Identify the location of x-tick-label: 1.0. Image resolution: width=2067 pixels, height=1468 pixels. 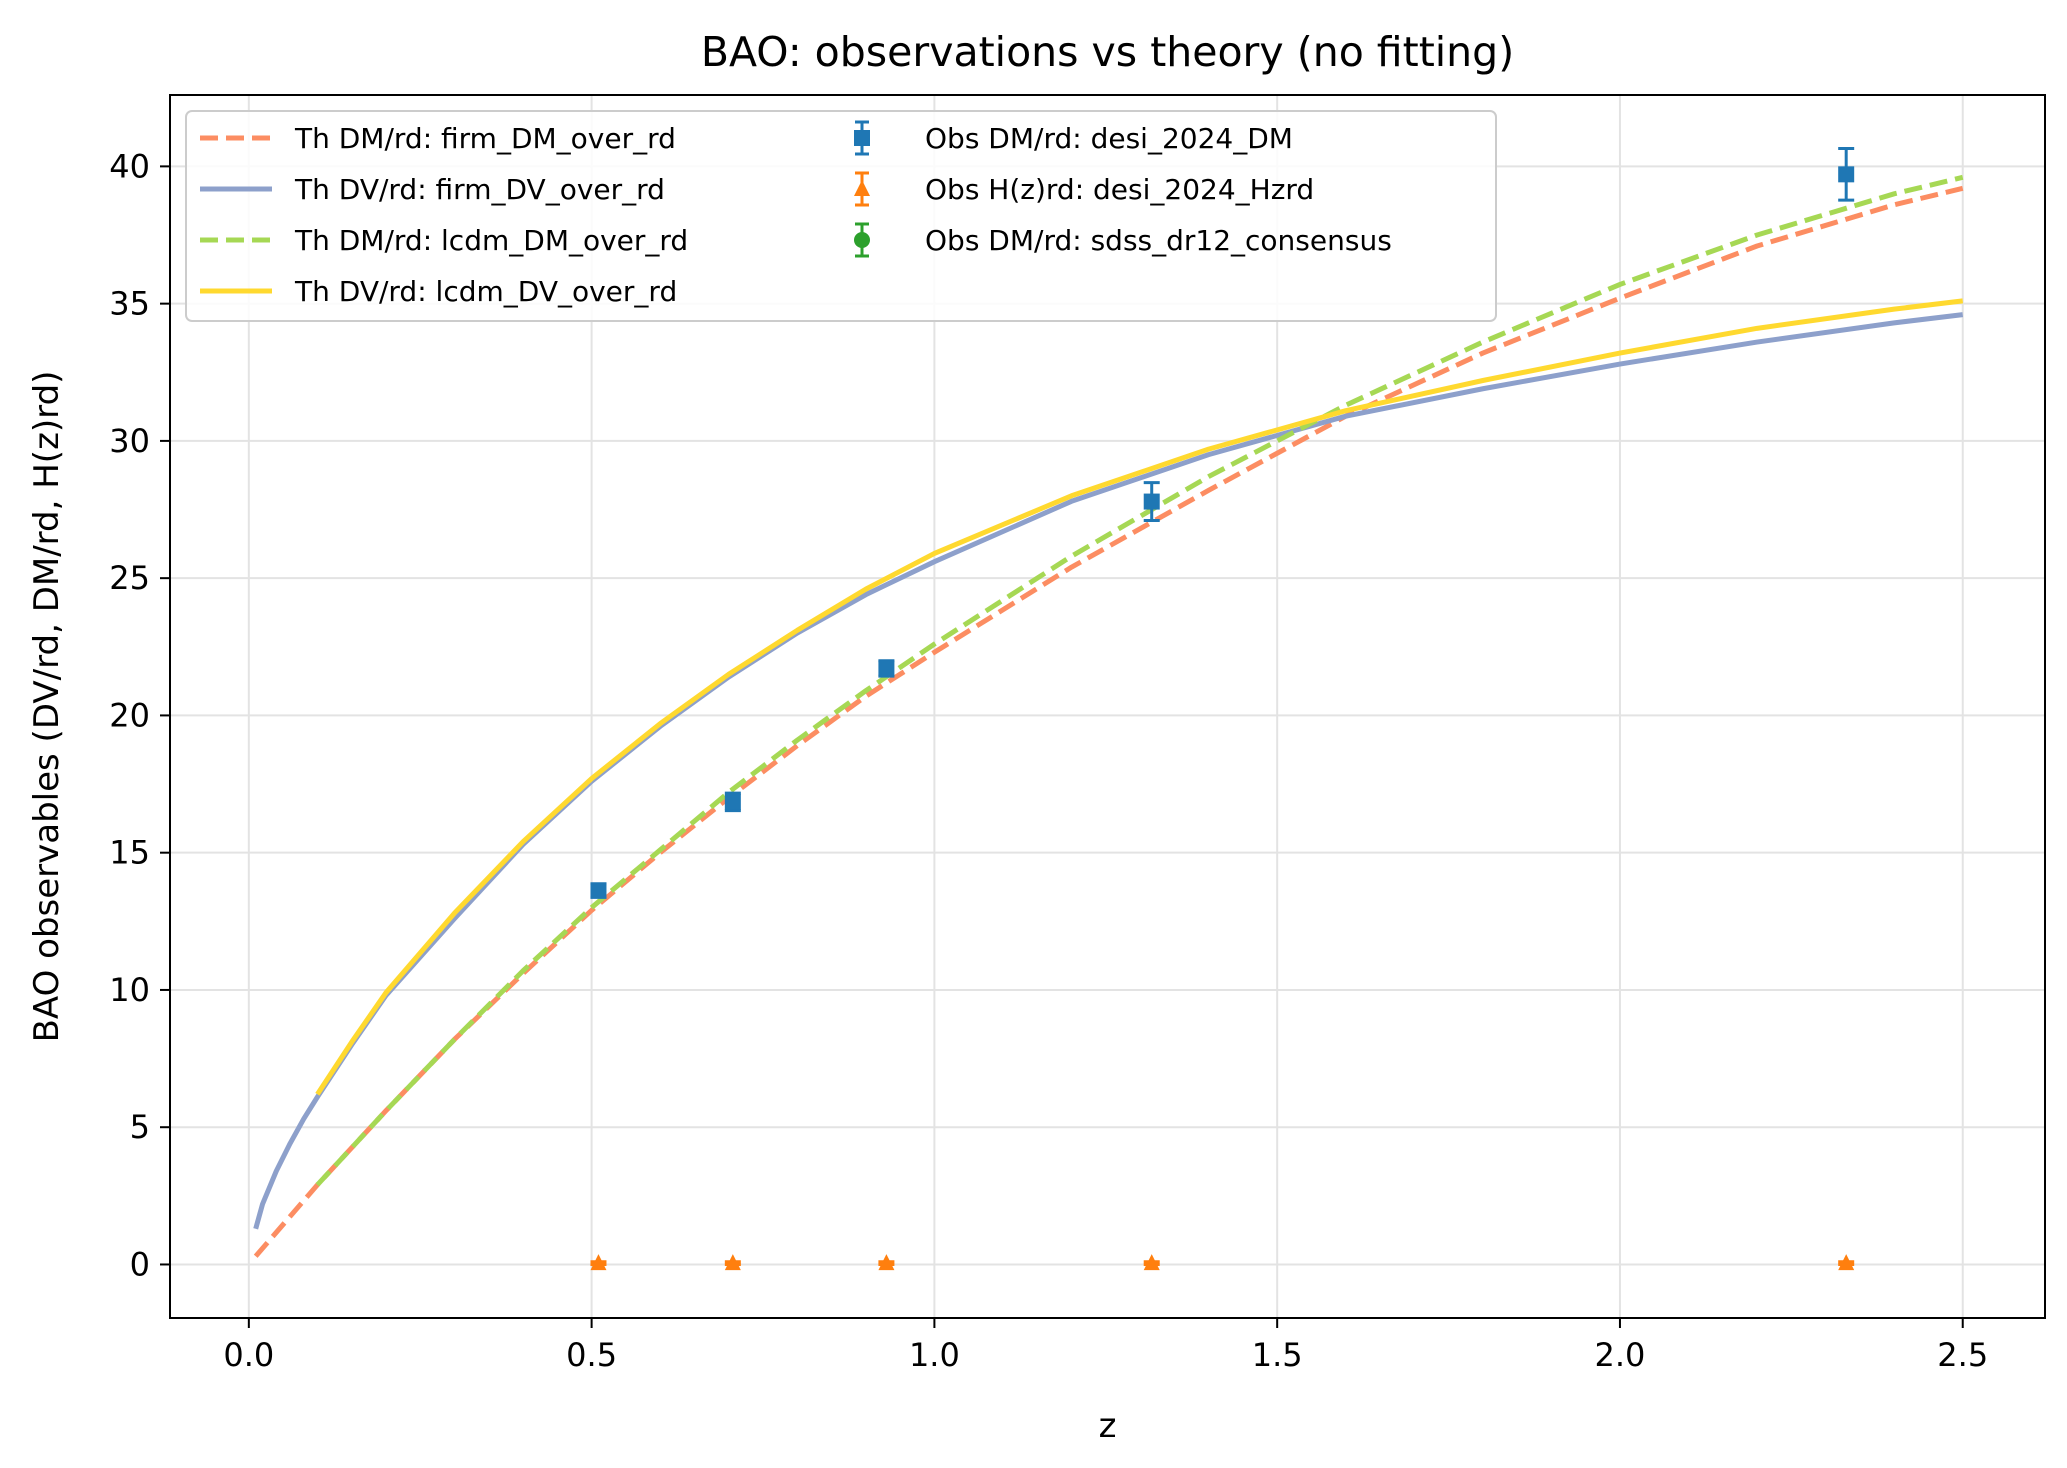
(934, 1355).